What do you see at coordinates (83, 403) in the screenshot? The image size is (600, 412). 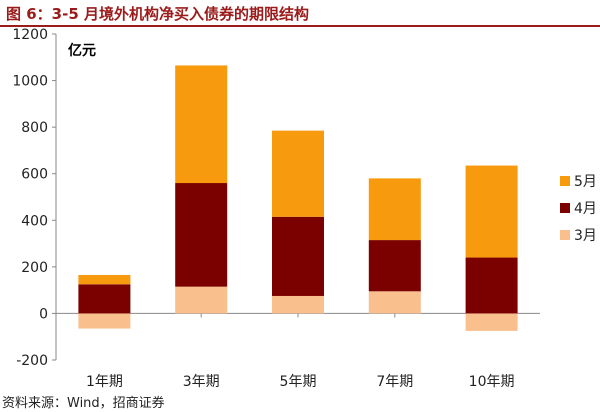 I see `source-note: 资料来源：Wind，招商证券` at bounding box center [83, 403].